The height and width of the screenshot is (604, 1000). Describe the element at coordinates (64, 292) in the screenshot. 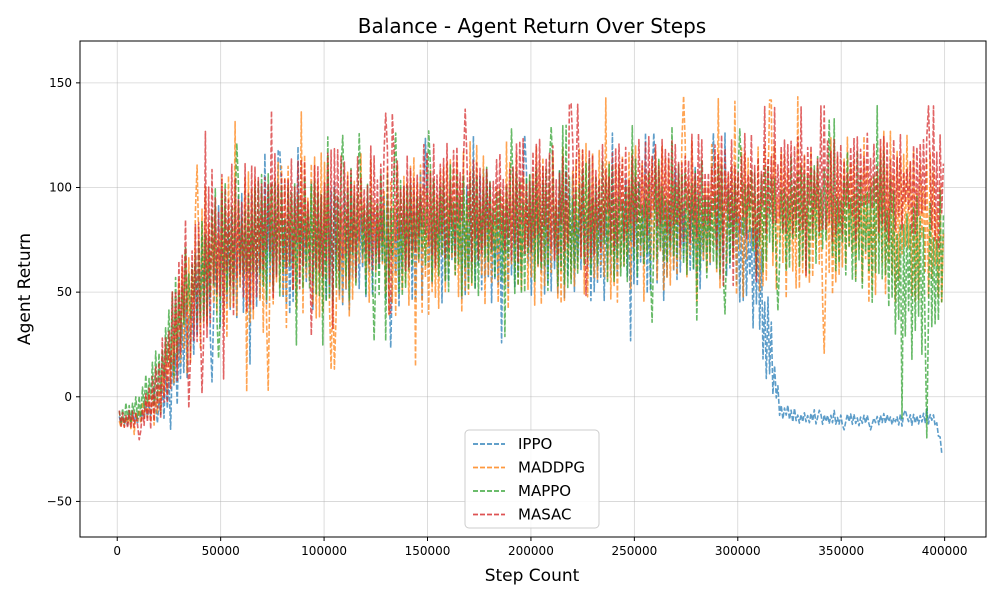

I see `y-tick-label: 50` at that location.